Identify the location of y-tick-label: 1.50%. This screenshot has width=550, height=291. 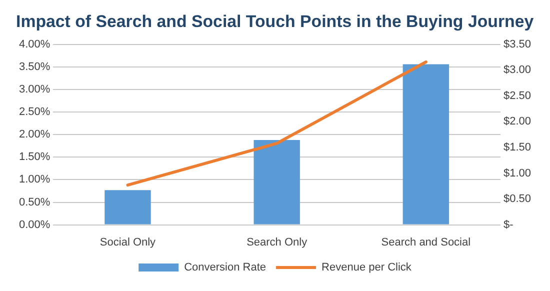
(34, 157).